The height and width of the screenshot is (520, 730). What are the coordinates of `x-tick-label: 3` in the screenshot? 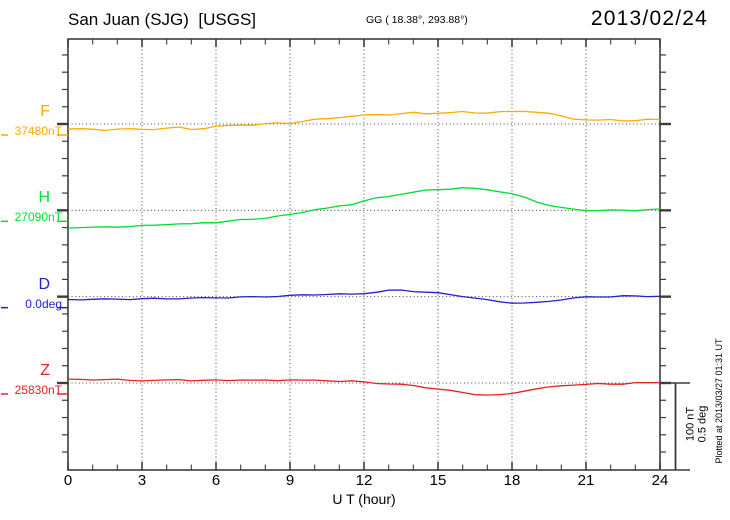 It's located at (142, 480).